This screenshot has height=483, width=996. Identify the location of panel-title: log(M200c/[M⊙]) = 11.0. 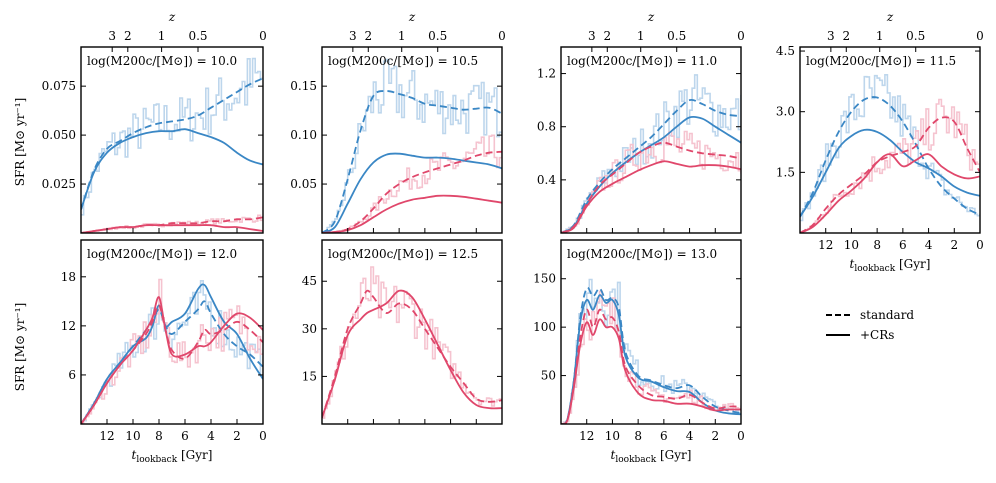
(642, 61).